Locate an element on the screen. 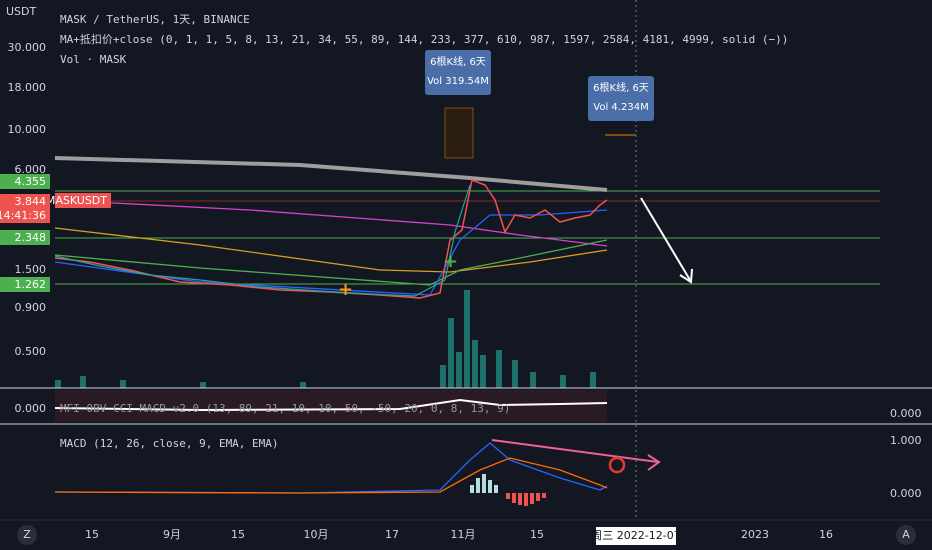 The height and width of the screenshot is (550, 932). time-label: 9月 is located at coordinates (172, 534).